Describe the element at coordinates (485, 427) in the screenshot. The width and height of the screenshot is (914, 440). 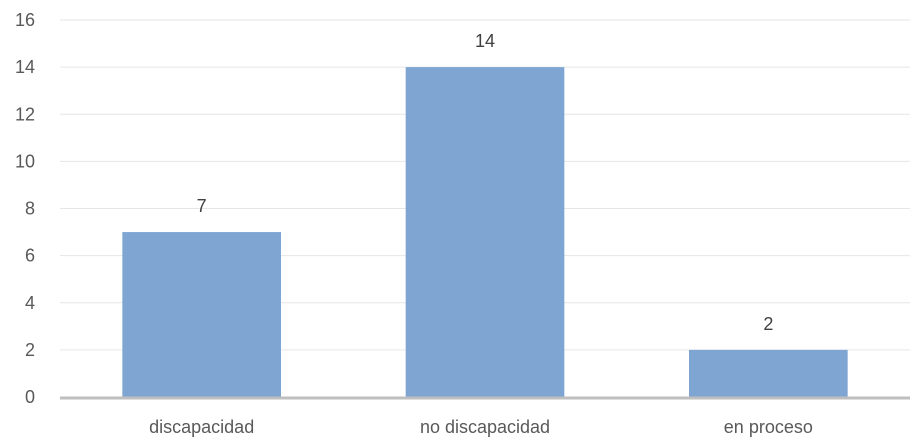
I see `x-category-label: no discapacidad` at that location.